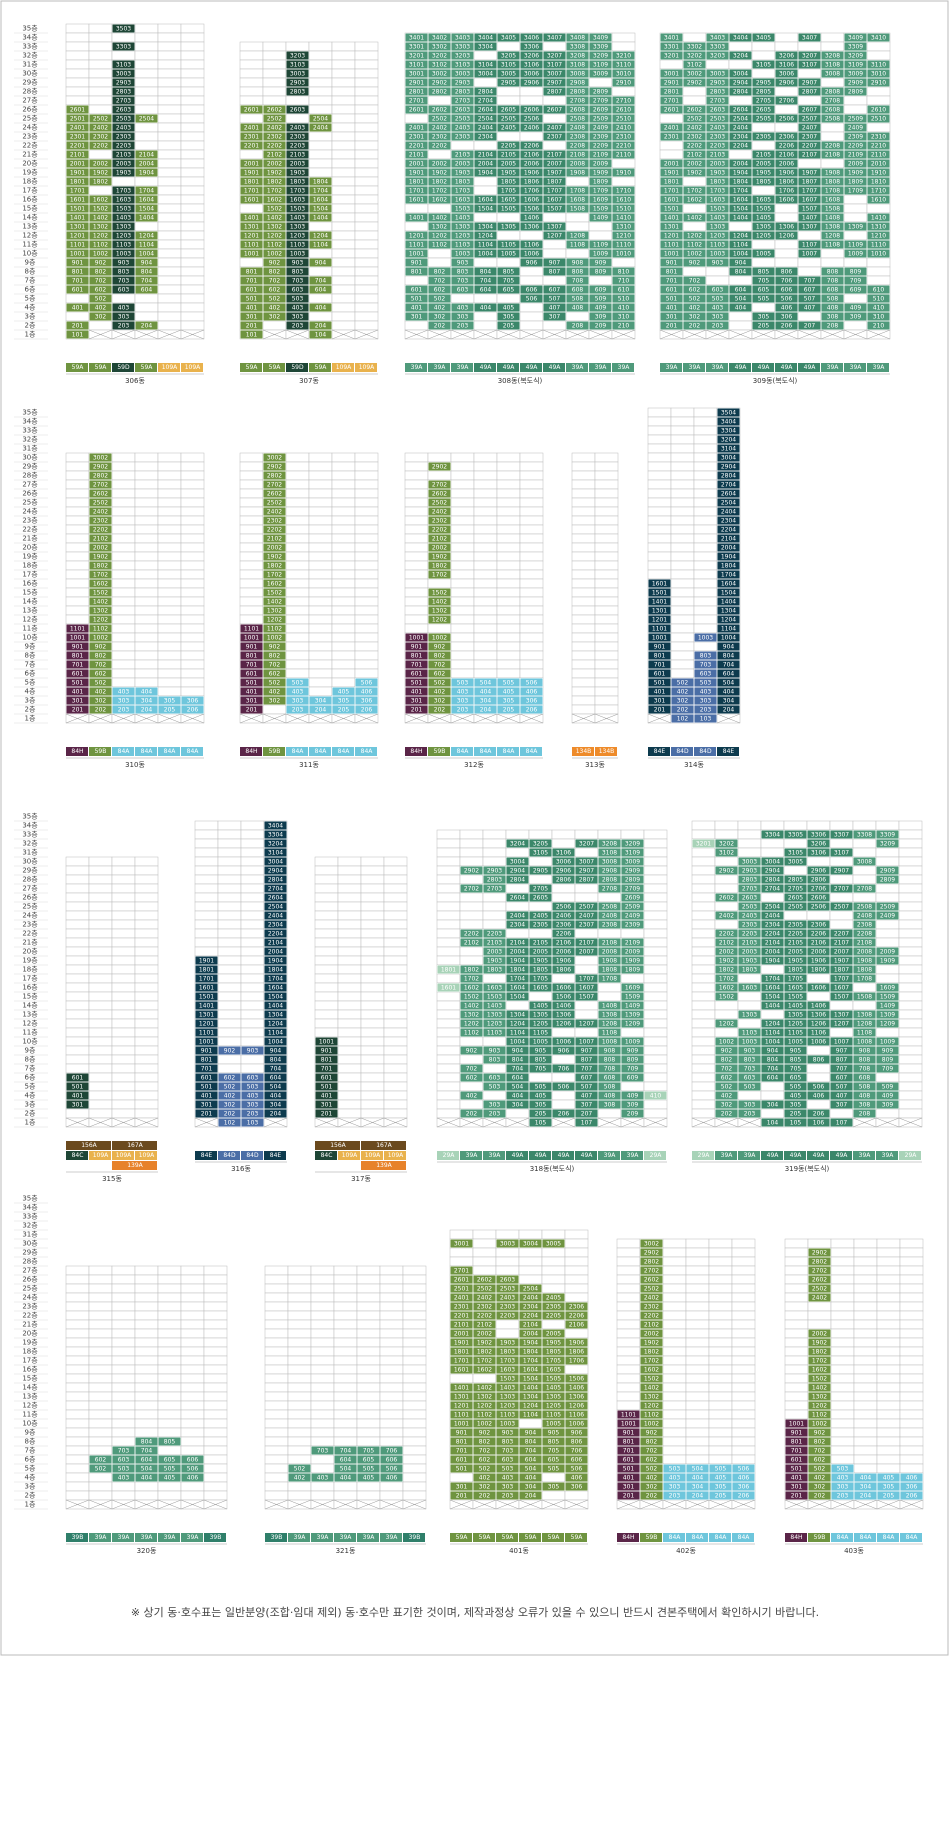  I want to click on unit-number: 608, so click(833, 290).